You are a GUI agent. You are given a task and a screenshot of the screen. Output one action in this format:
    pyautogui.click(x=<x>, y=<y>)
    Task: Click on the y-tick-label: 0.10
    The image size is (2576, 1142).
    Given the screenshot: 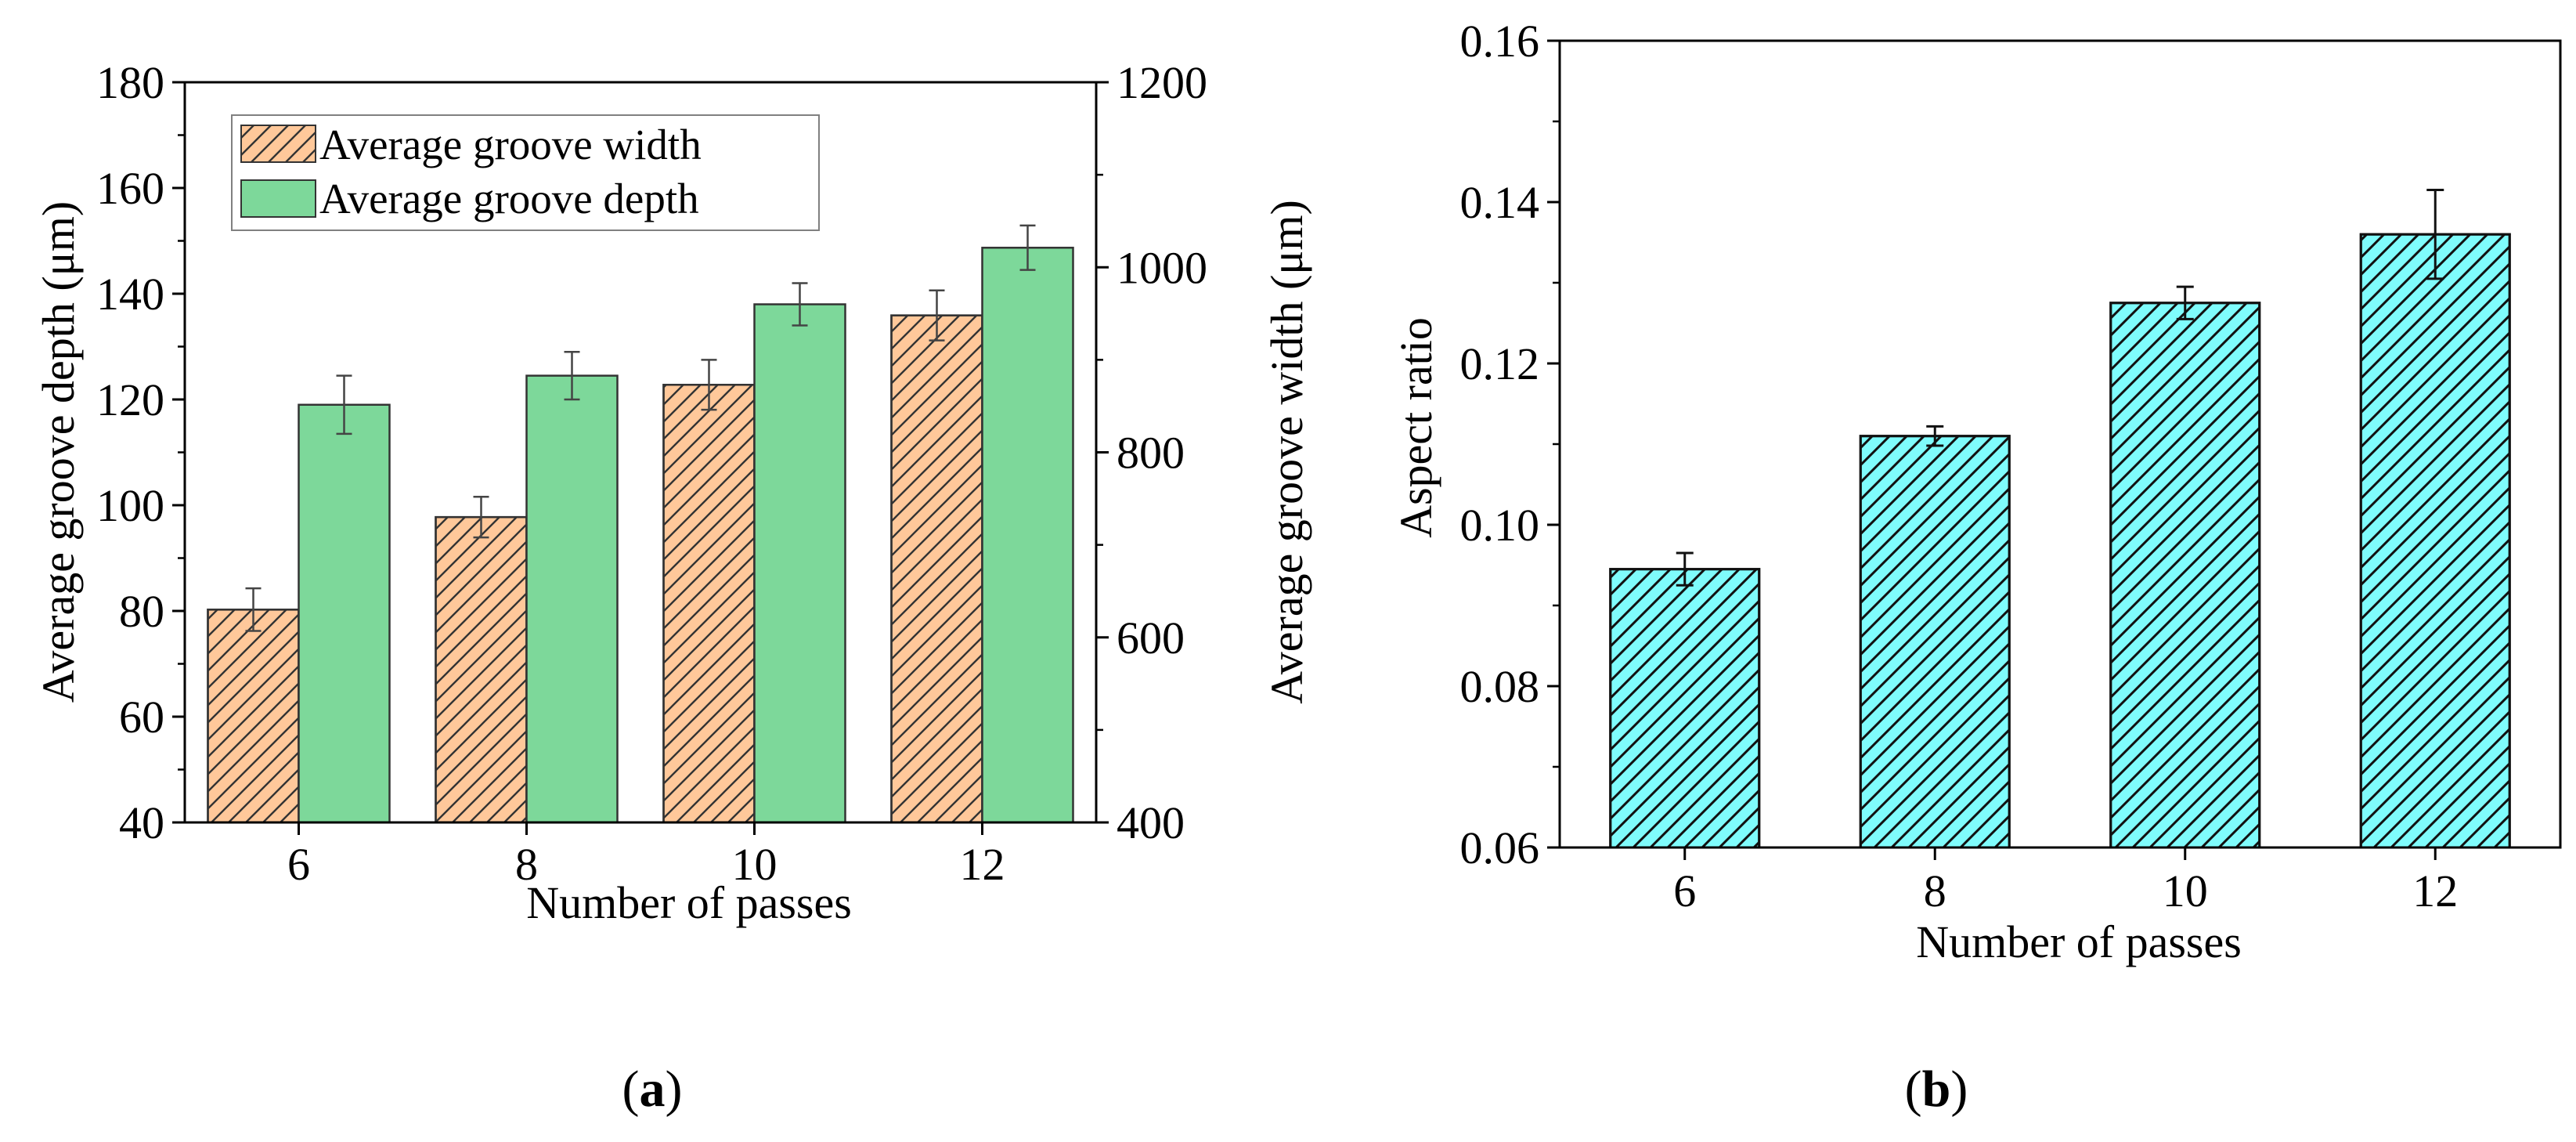 What is the action you would take?
    pyautogui.click(x=1500, y=525)
    